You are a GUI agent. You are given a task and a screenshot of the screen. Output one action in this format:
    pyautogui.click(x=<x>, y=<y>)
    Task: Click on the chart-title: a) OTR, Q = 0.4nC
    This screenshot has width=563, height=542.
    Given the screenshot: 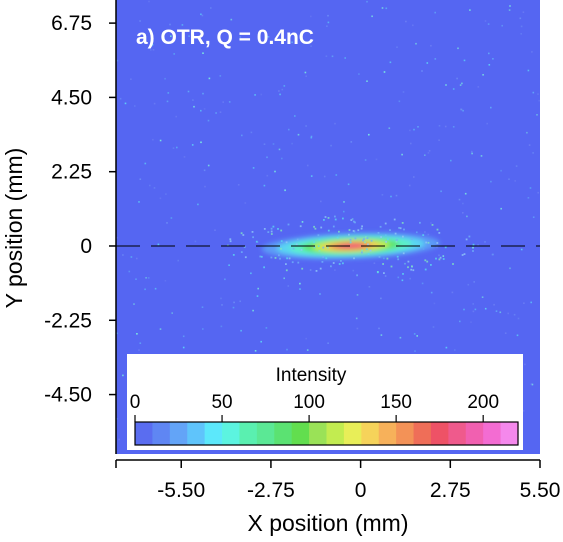 What is the action you would take?
    pyautogui.click(x=225, y=37)
    